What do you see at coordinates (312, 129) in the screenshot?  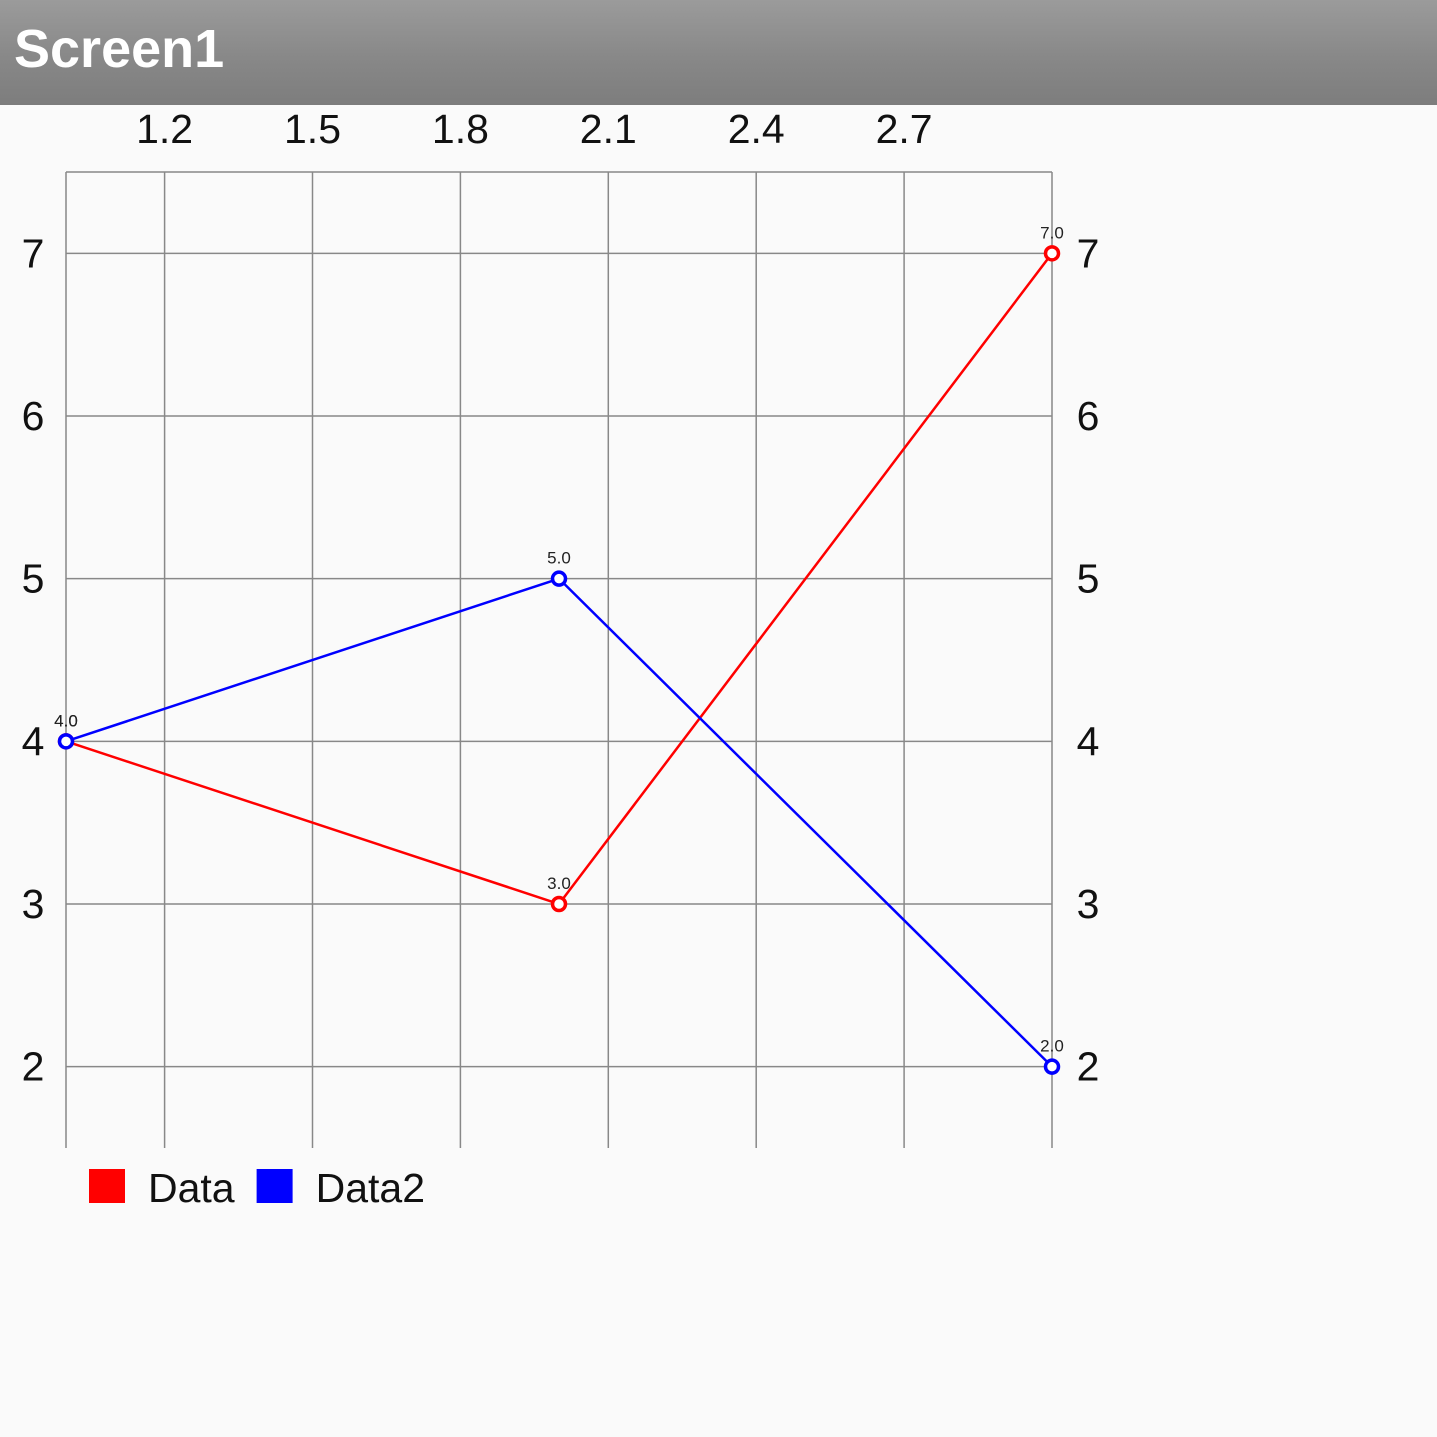 I see `x-tick-label: 1.5` at bounding box center [312, 129].